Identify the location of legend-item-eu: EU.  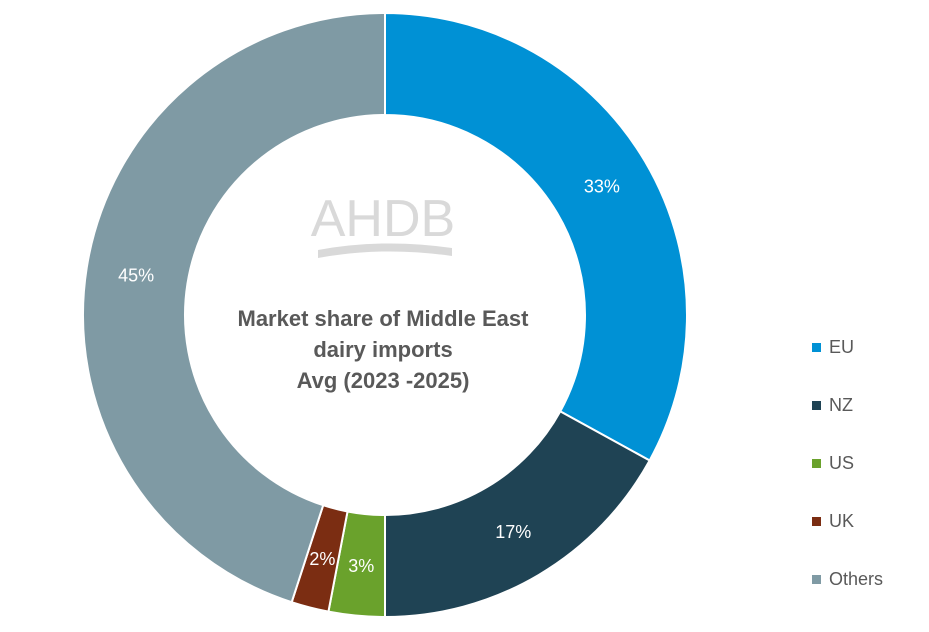
(847, 347).